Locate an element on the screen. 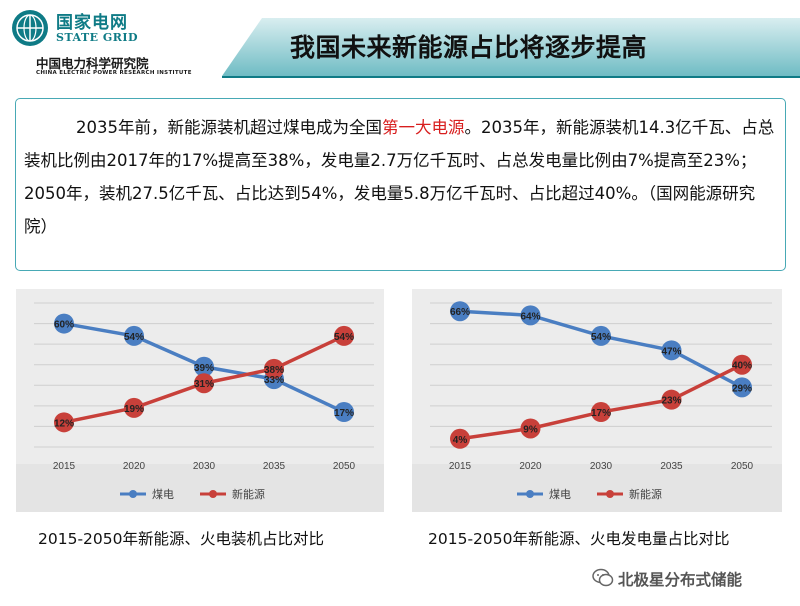  data-label: 64% is located at coordinates (530, 316).